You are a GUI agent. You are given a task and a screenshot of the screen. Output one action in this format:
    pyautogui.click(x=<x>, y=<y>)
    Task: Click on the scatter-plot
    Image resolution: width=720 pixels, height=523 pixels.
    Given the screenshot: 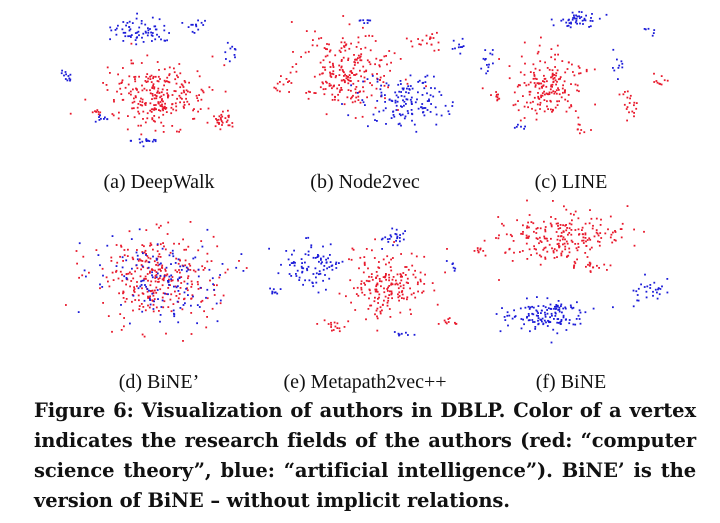 What is the action you would take?
    pyautogui.click(x=363, y=282)
    